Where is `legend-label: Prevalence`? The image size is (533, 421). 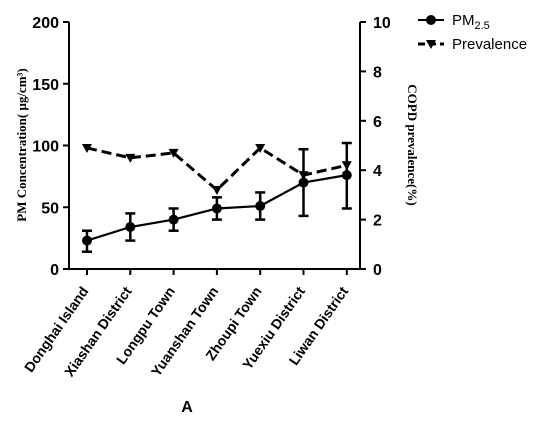 legend-label: Prevalence is located at coordinates (489, 44).